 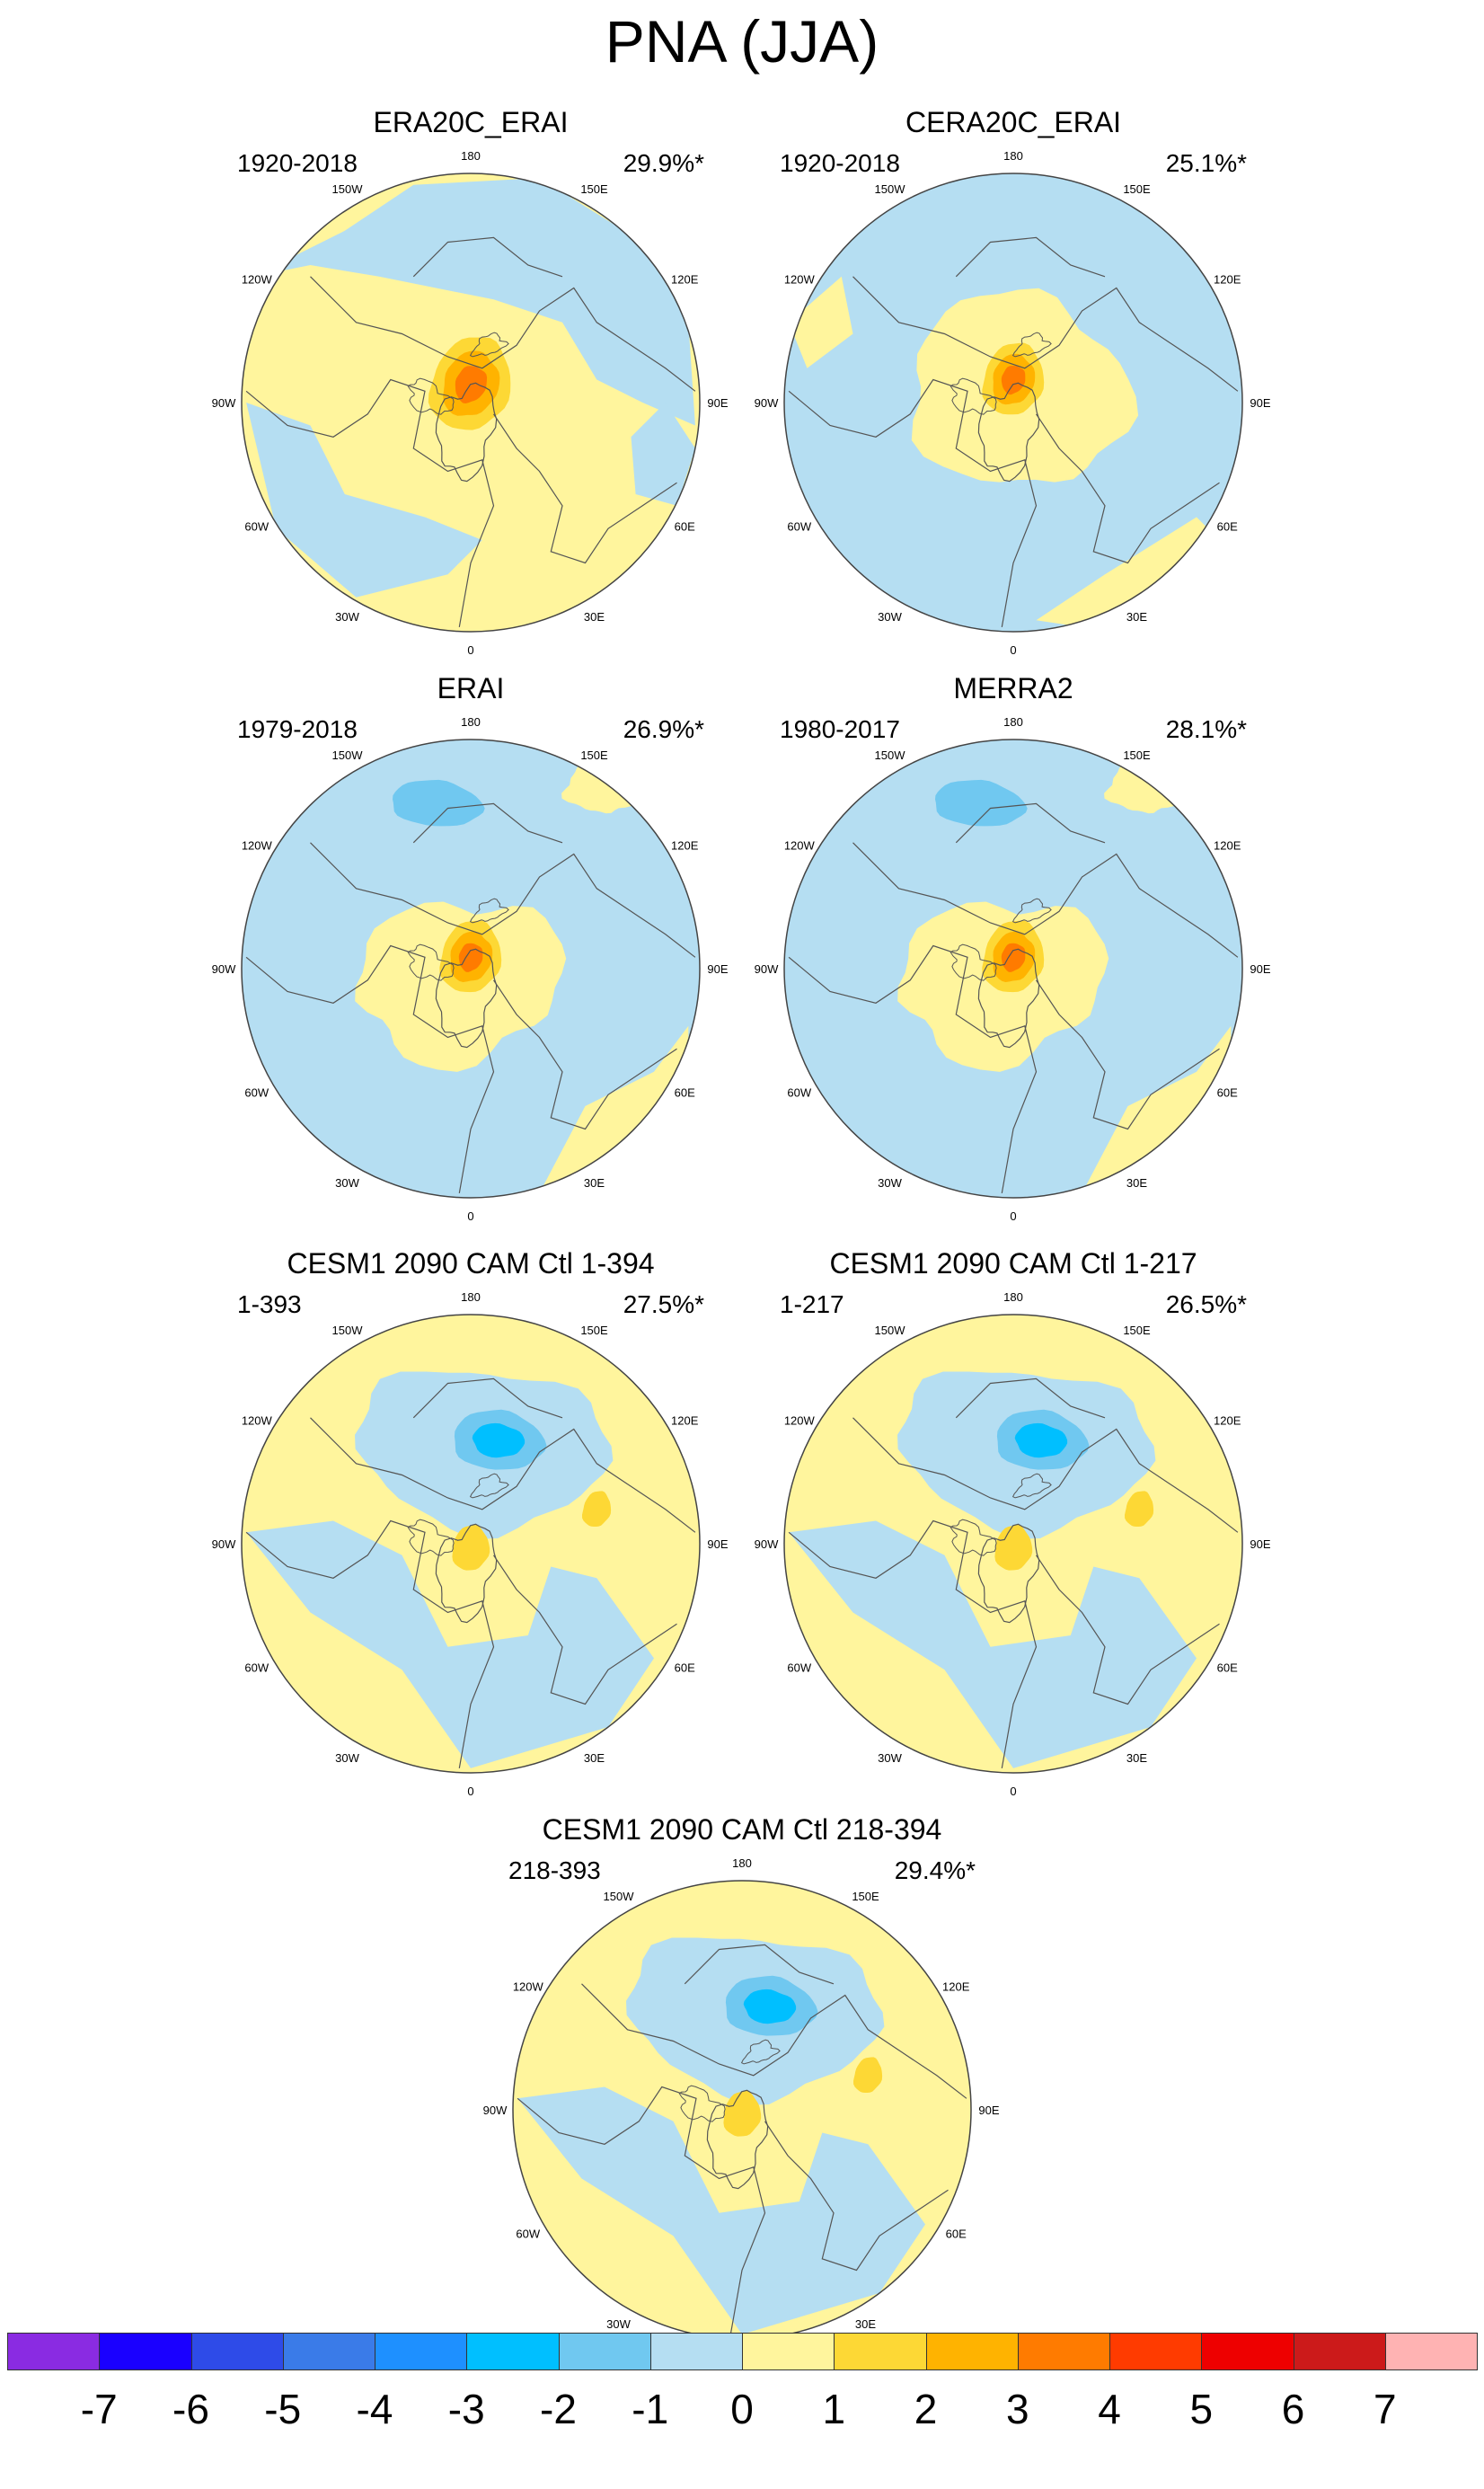 I want to click on panel-period: 1-217, so click(x=812, y=1304).